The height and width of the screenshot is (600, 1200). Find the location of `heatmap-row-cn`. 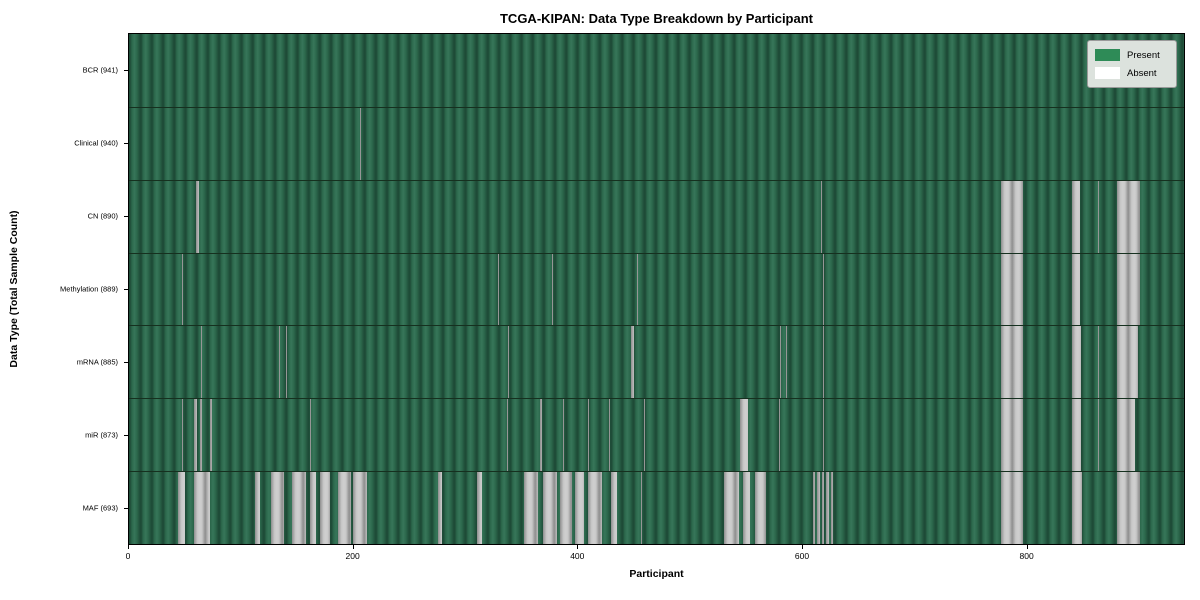

heatmap-row-cn is located at coordinates (656, 216).